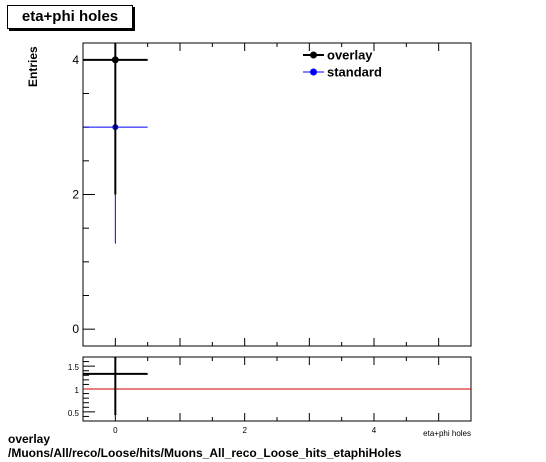 This screenshot has height=462, width=546. Describe the element at coordinates (374, 430) in the screenshot. I see `x-tick-label: 4` at that location.